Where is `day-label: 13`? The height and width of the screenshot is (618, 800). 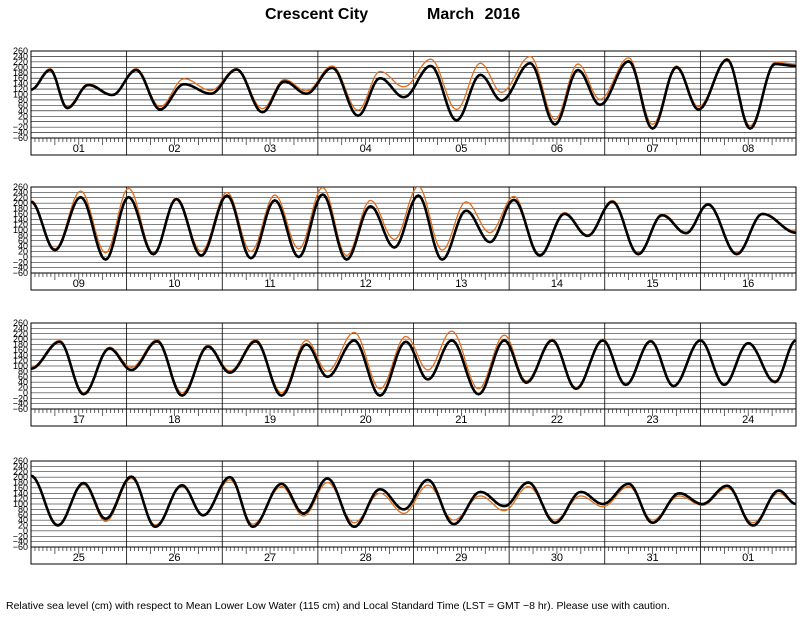
day-label: 13 is located at coordinates (461, 284).